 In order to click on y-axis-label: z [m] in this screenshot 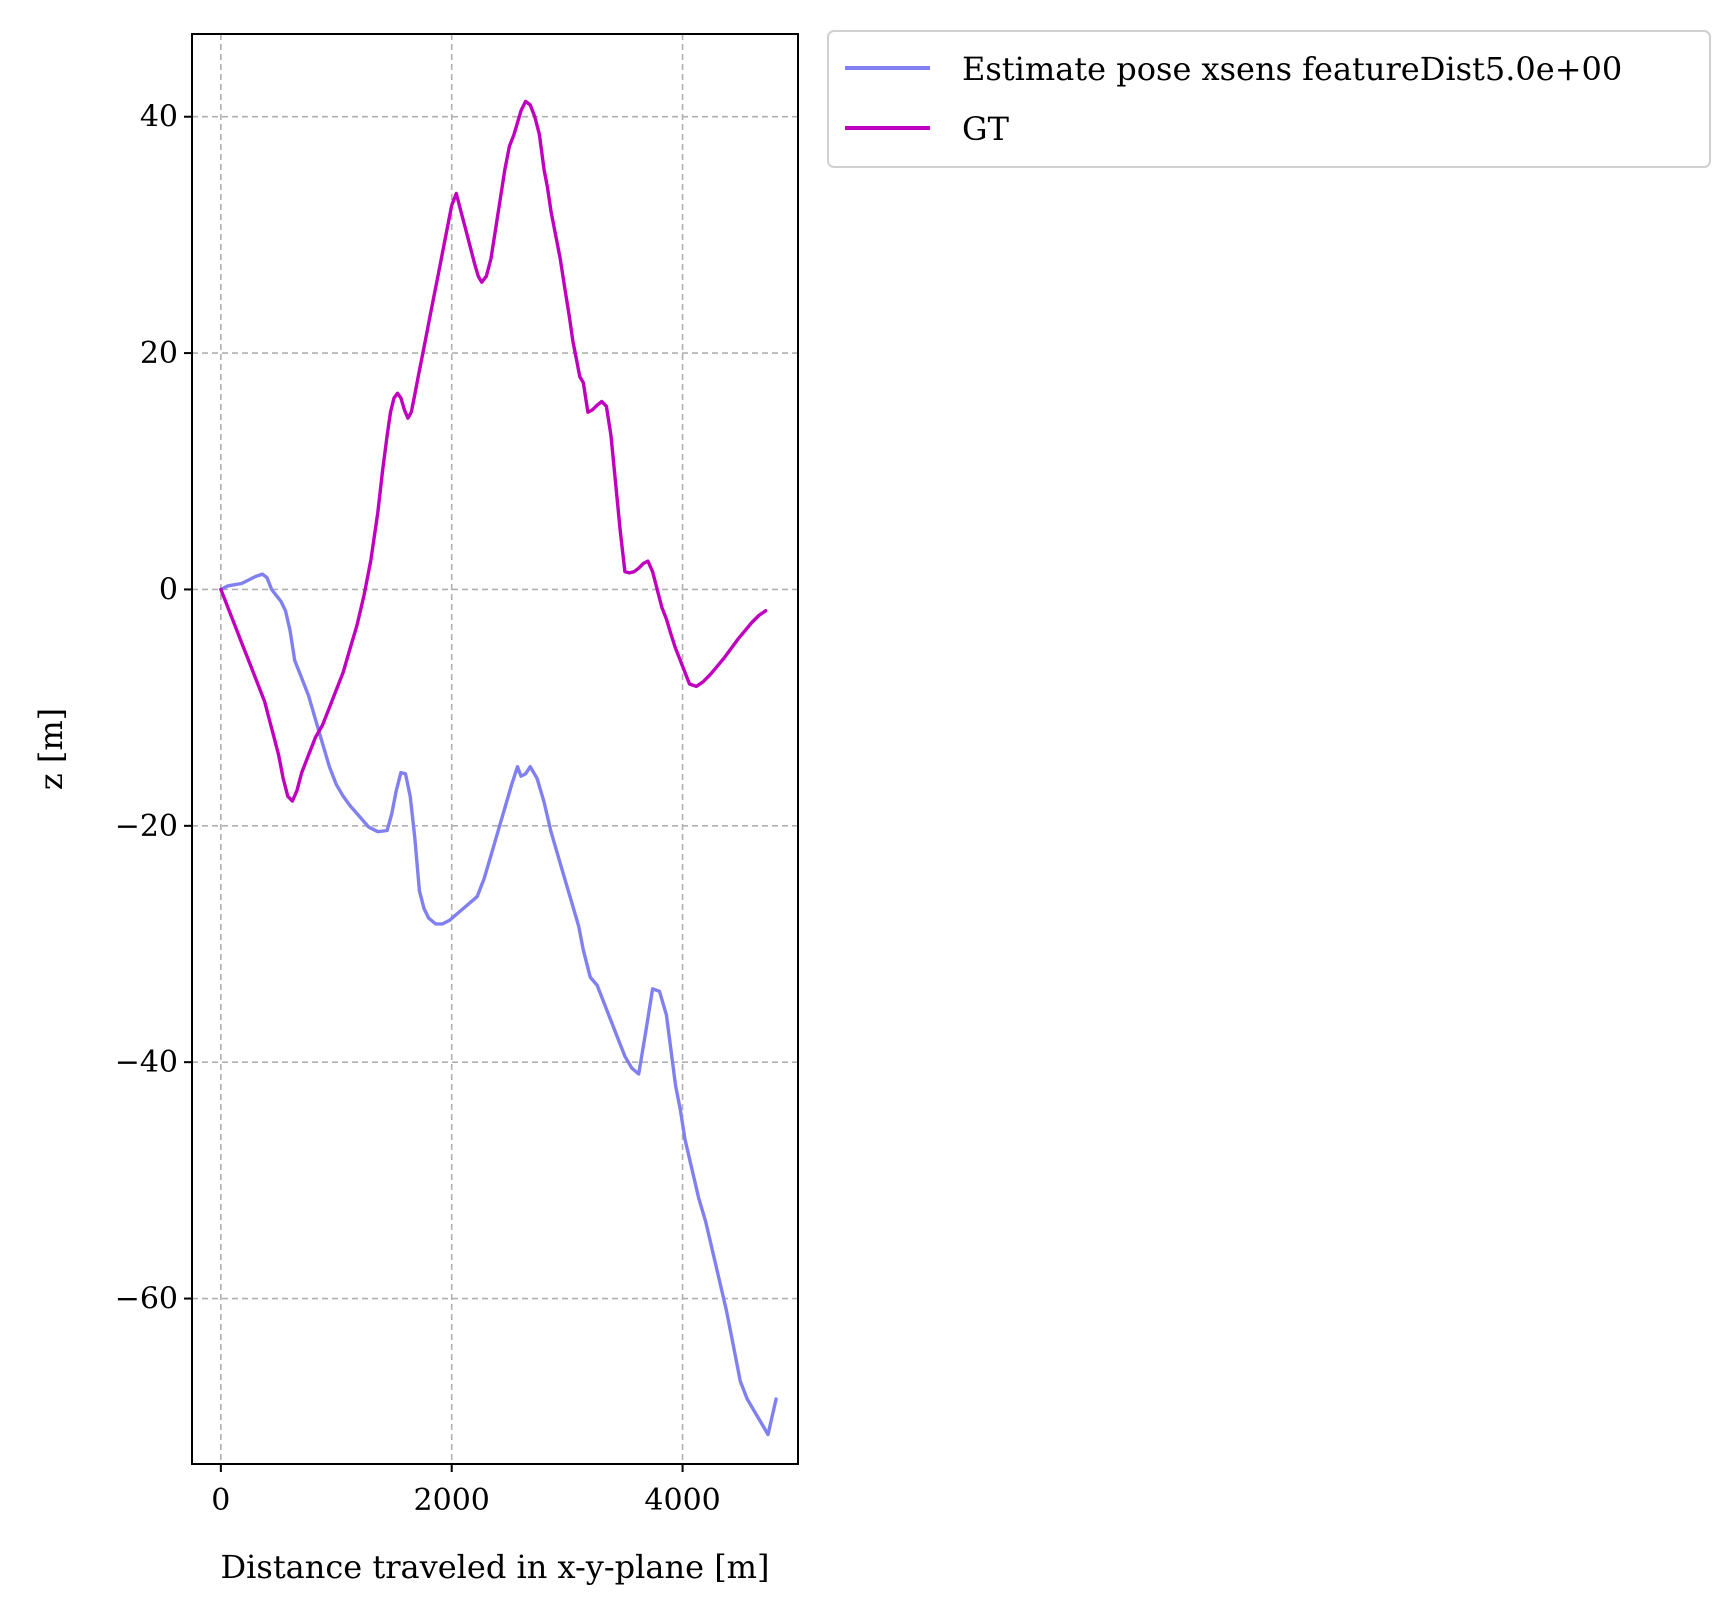, I will do `click(51, 749)`.